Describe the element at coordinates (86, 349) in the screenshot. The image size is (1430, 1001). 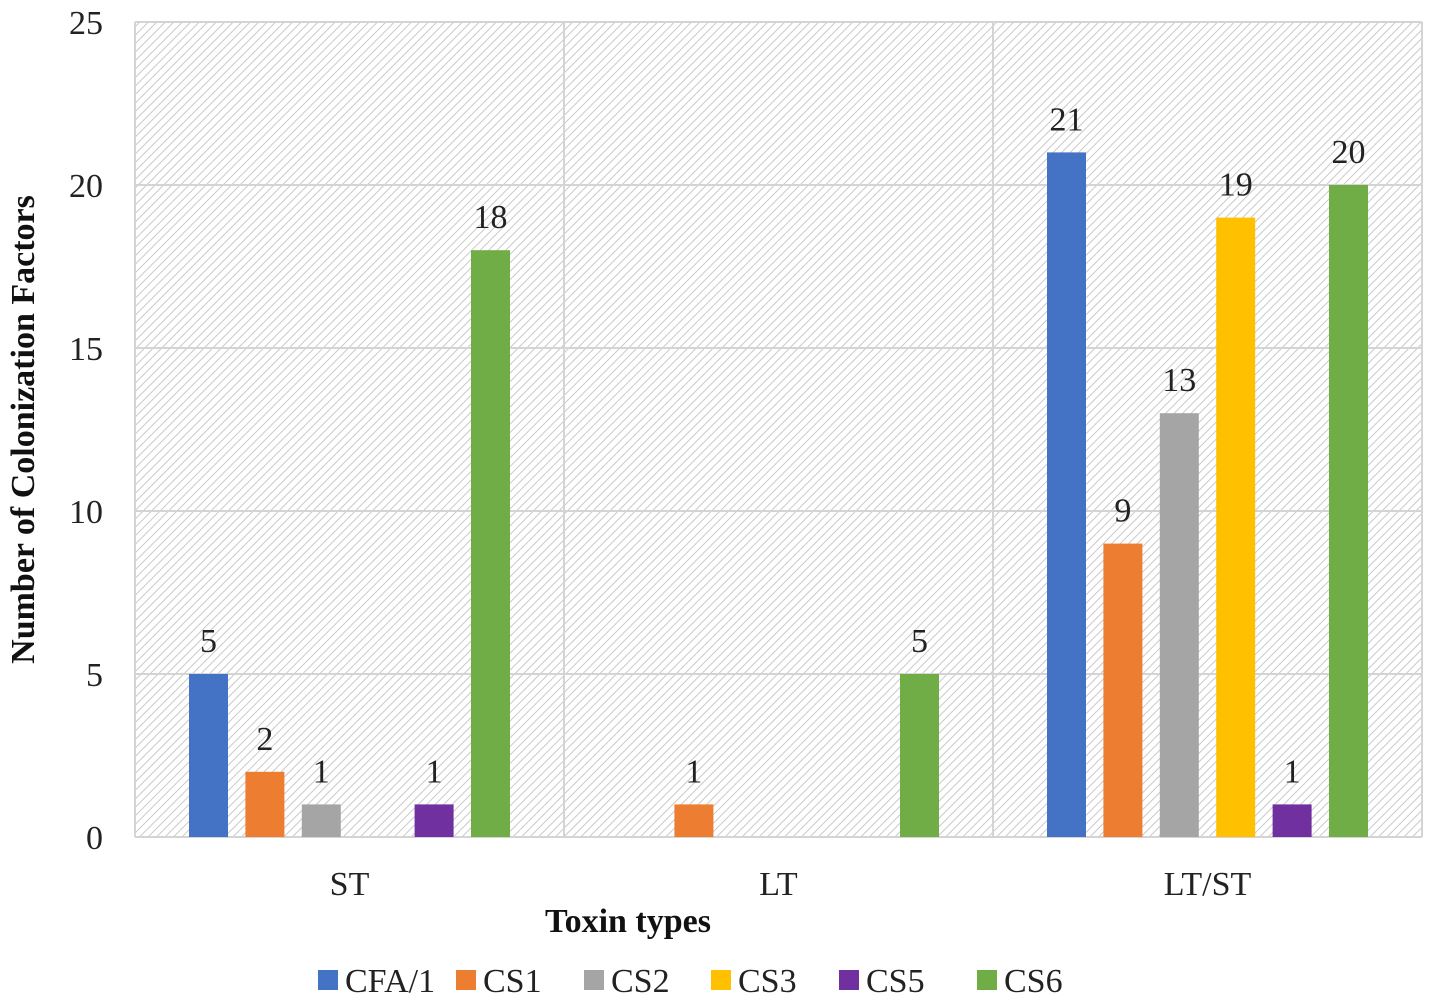
I see `y-tick-label: 15` at that location.